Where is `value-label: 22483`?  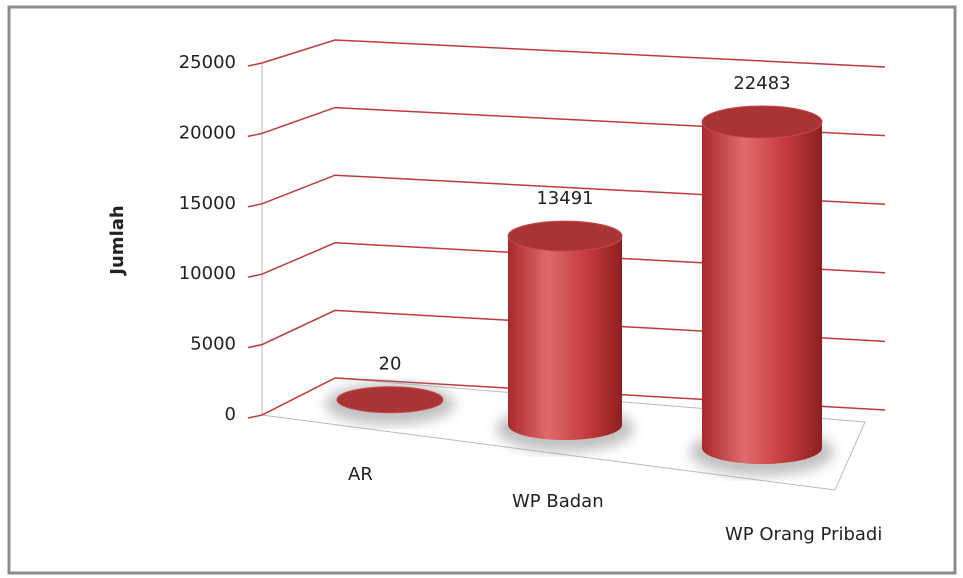
value-label: 22483 is located at coordinates (761, 83).